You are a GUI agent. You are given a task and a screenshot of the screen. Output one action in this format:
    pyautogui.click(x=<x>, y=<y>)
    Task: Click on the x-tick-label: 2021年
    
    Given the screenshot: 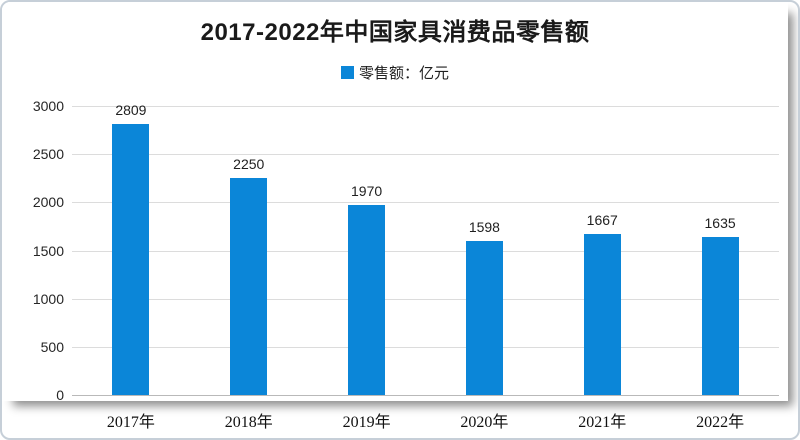 What is the action you would take?
    pyautogui.click(x=602, y=422)
    